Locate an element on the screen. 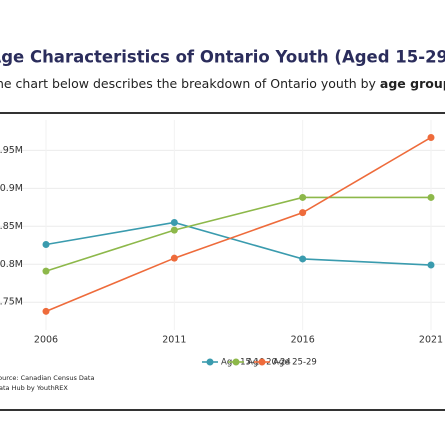  source-text: Data Hub by YouthREX is located at coordinates (34, 388).